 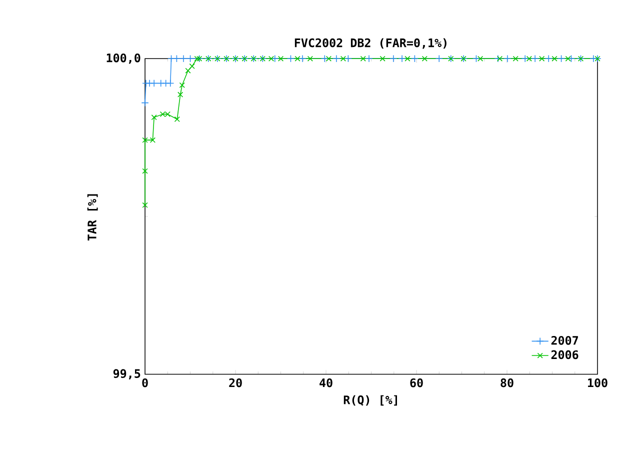 I want to click on x-tick-label: 80, so click(x=507, y=383).